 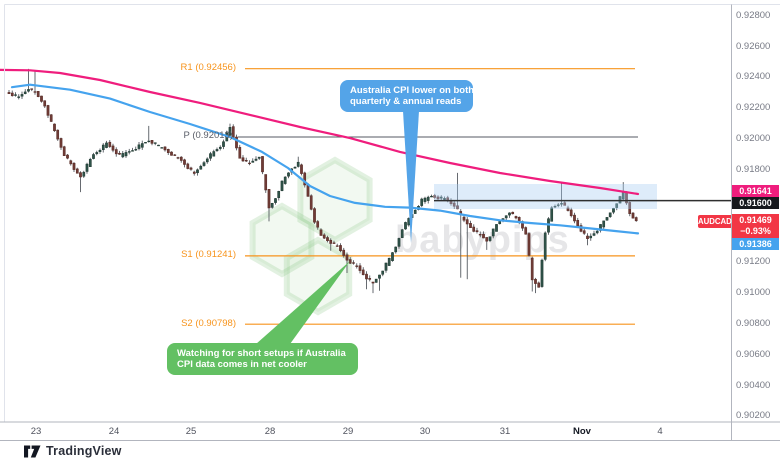 I want to click on tradingview-logo: TradingView, so click(x=73, y=451).